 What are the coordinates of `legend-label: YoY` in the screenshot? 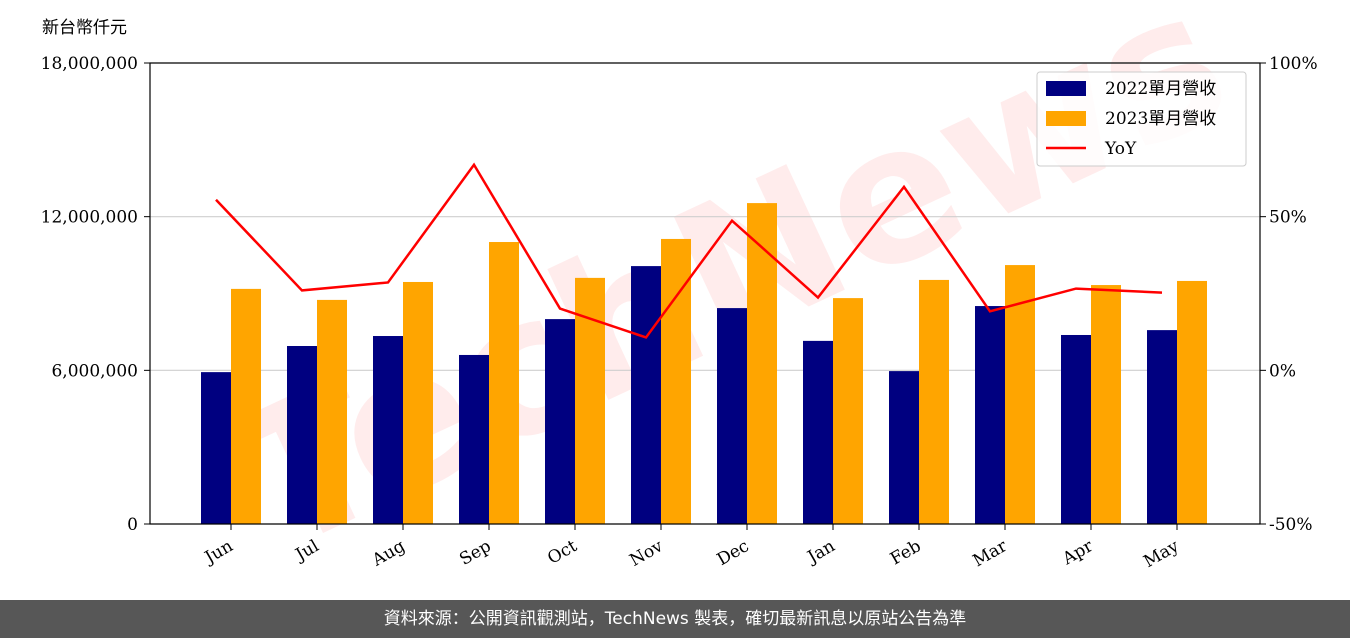 It's located at (1120, 149).